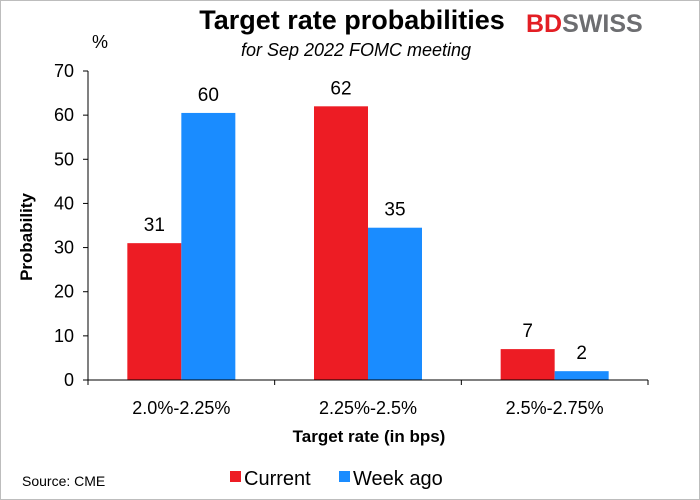 This screenshot has height=500, width=700. I want to click on logo-text: BDSWISS, so click(584, 24).